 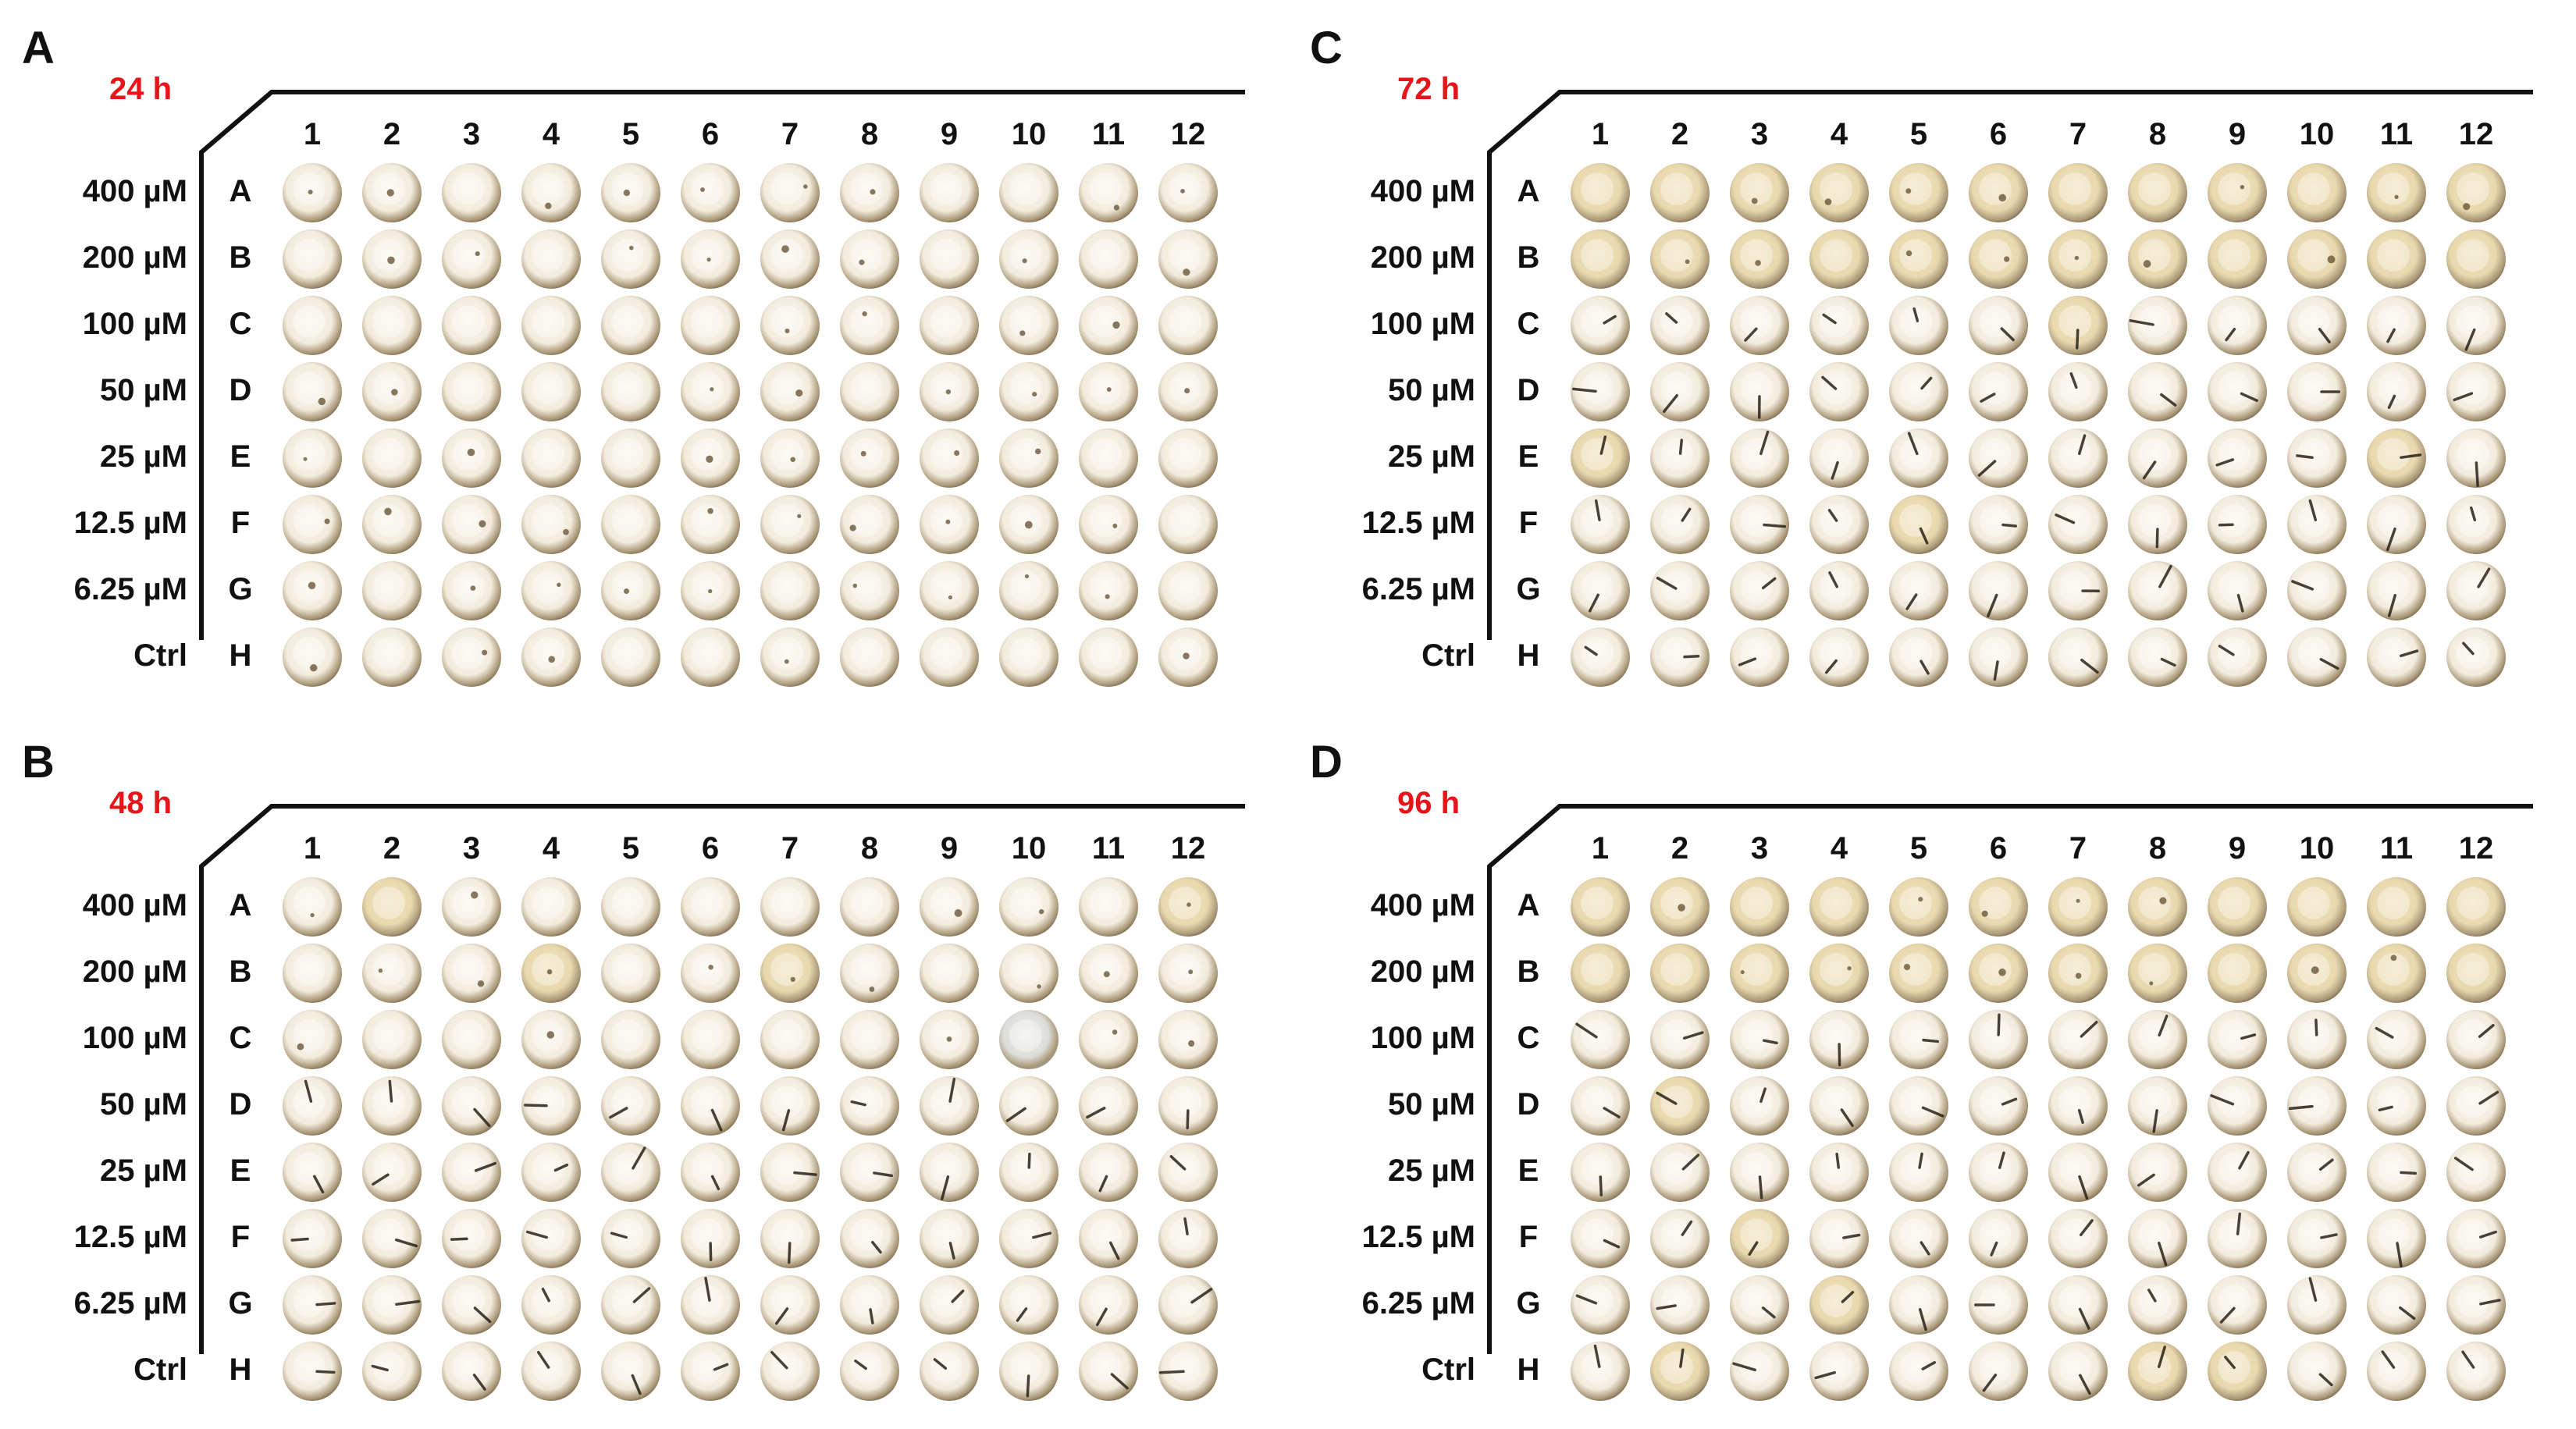 What do you see at coordinates (710, 259) in the screenshot?
I see `well-B6` at bounding box center [710, 259].